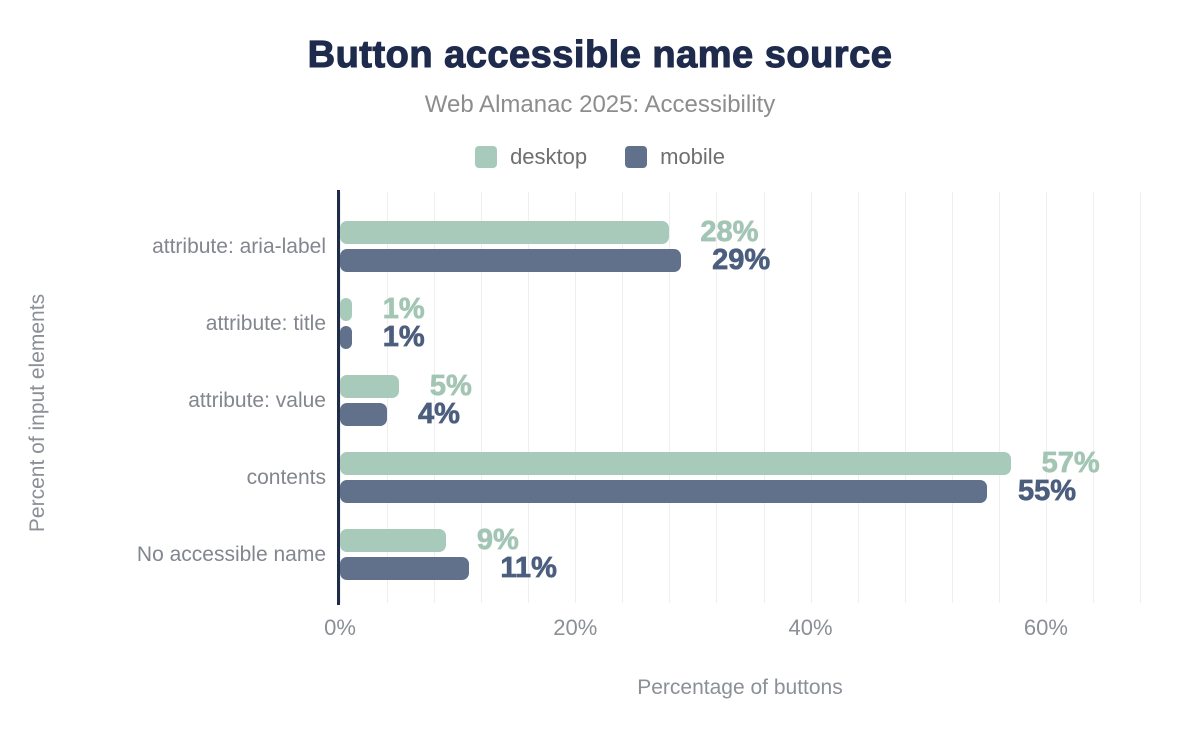  What do you see at coordinates (600, 323) in the screenshot?
I see `bar-group: attribute: title 1% 1%` at bounding box center [600, 323].